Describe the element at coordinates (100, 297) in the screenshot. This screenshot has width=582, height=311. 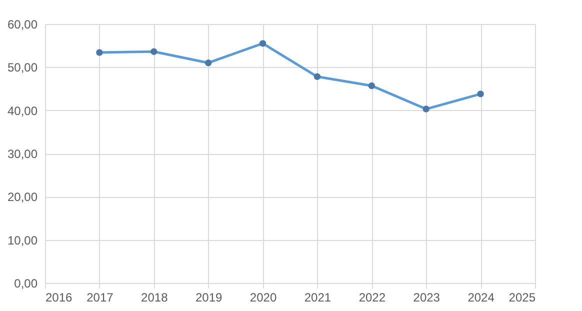
I see `x-tick-label: 2017` at that location.